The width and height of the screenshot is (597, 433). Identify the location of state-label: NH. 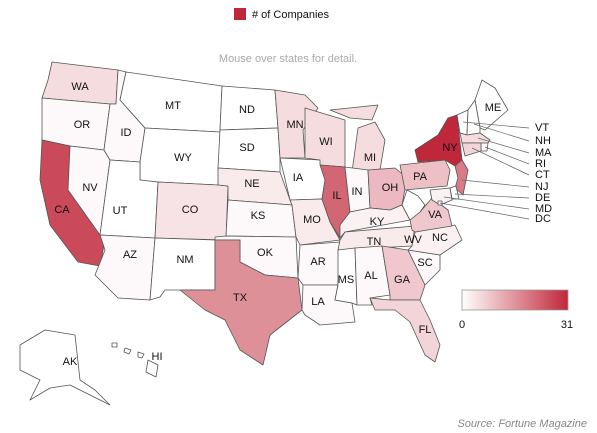
(543, 141).